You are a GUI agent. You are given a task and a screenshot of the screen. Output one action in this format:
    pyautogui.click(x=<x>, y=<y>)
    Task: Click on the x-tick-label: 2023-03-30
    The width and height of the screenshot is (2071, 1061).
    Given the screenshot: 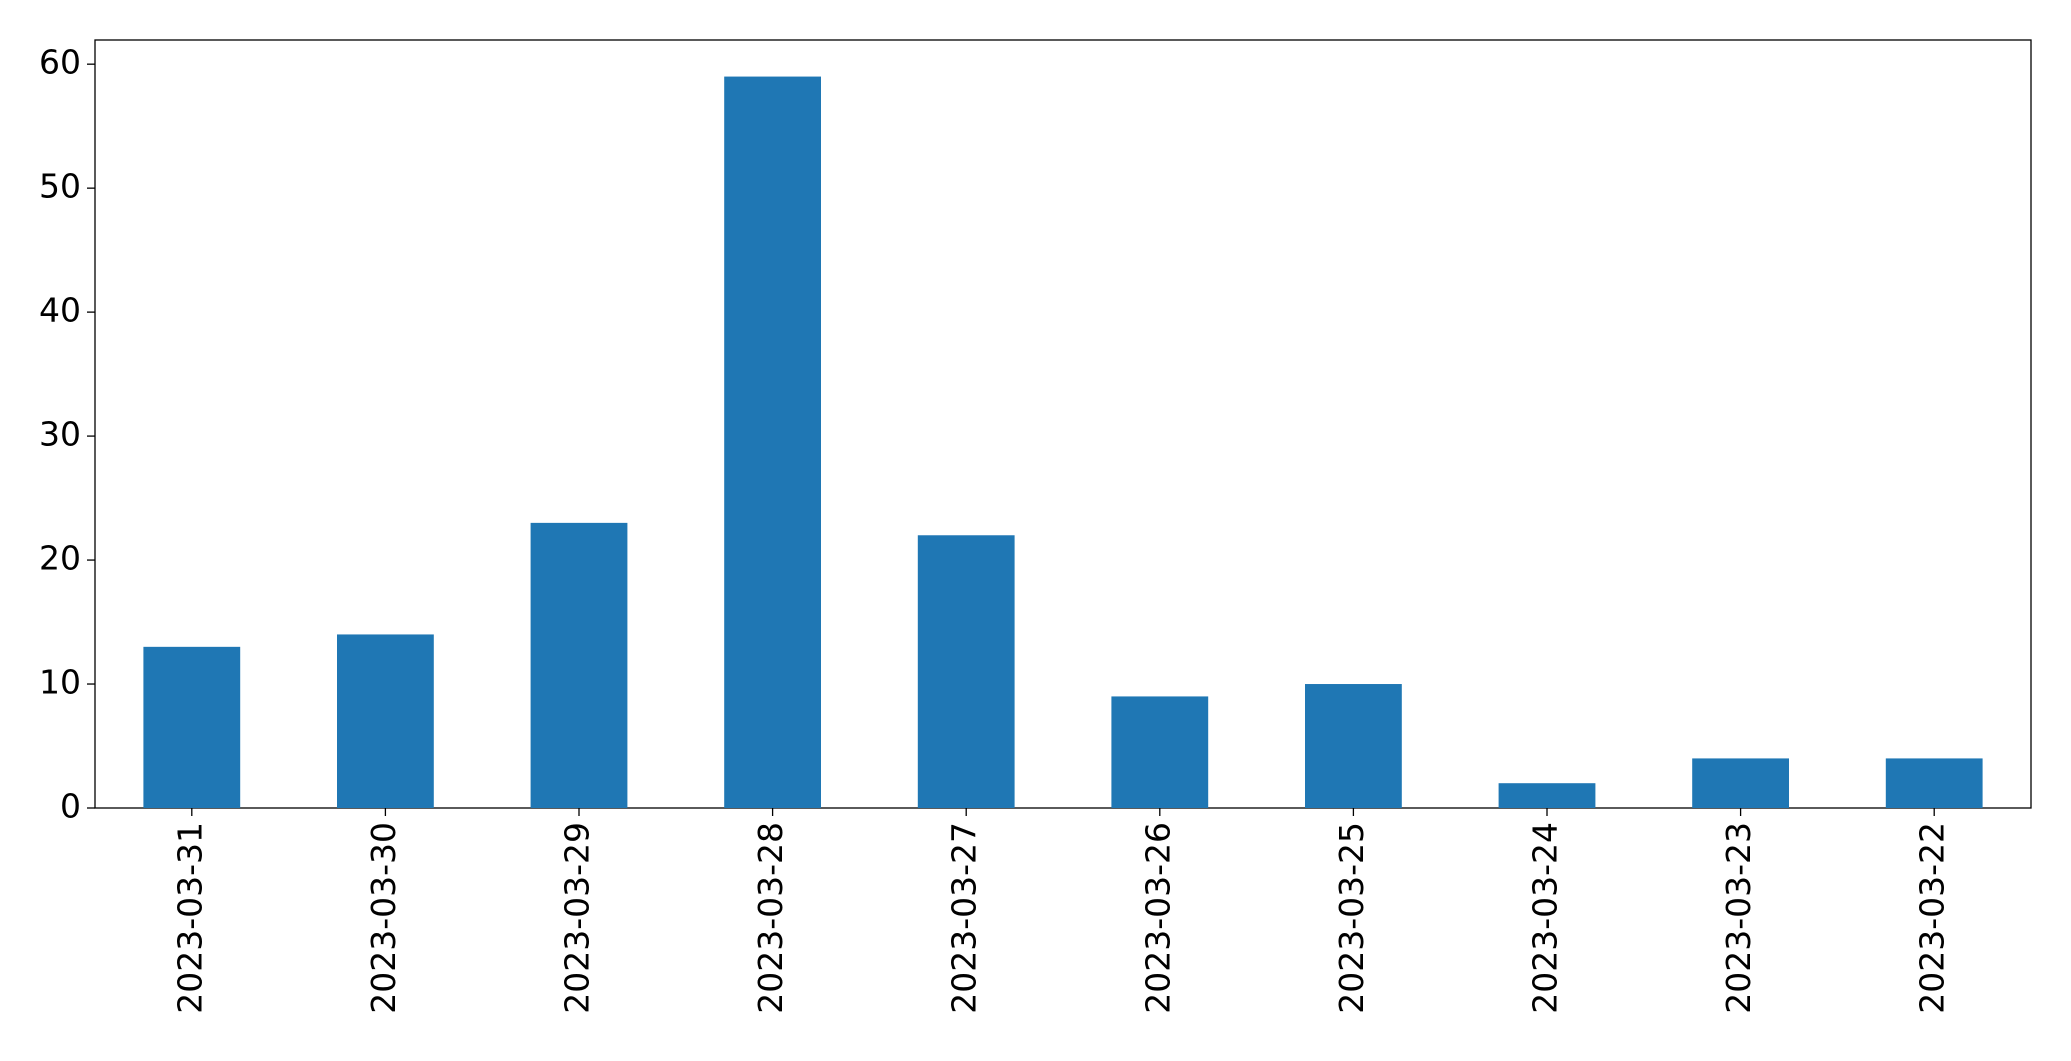 What is the action you would take?
    pyautogui.click(x=383, y=918)
    